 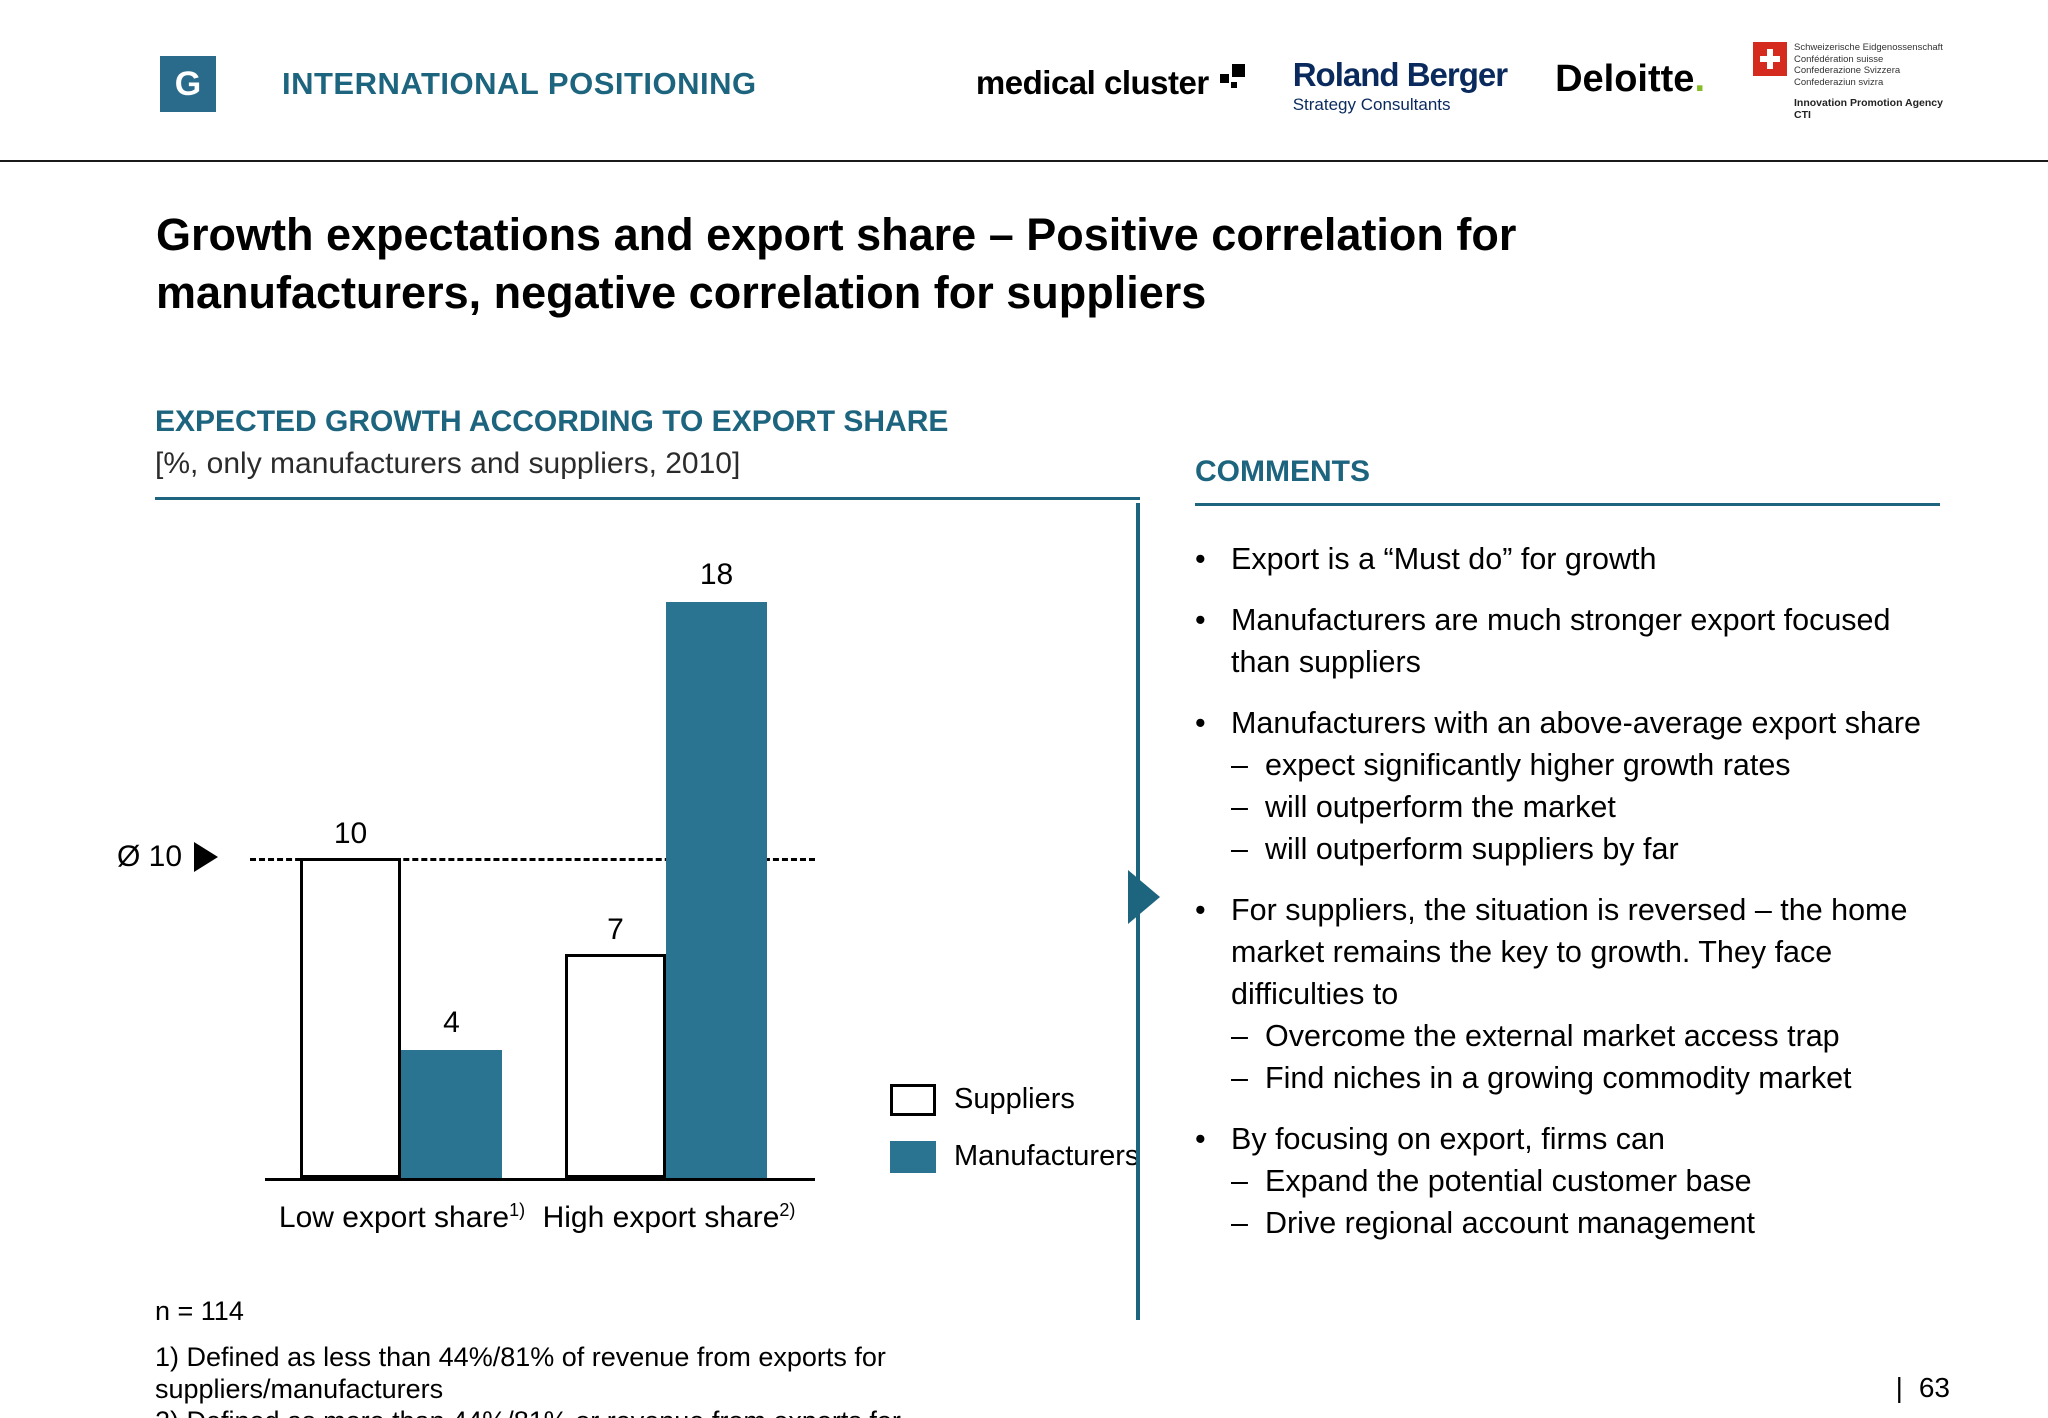 I want to click on manufacturers-swatch, so click(x=913, y=1156).